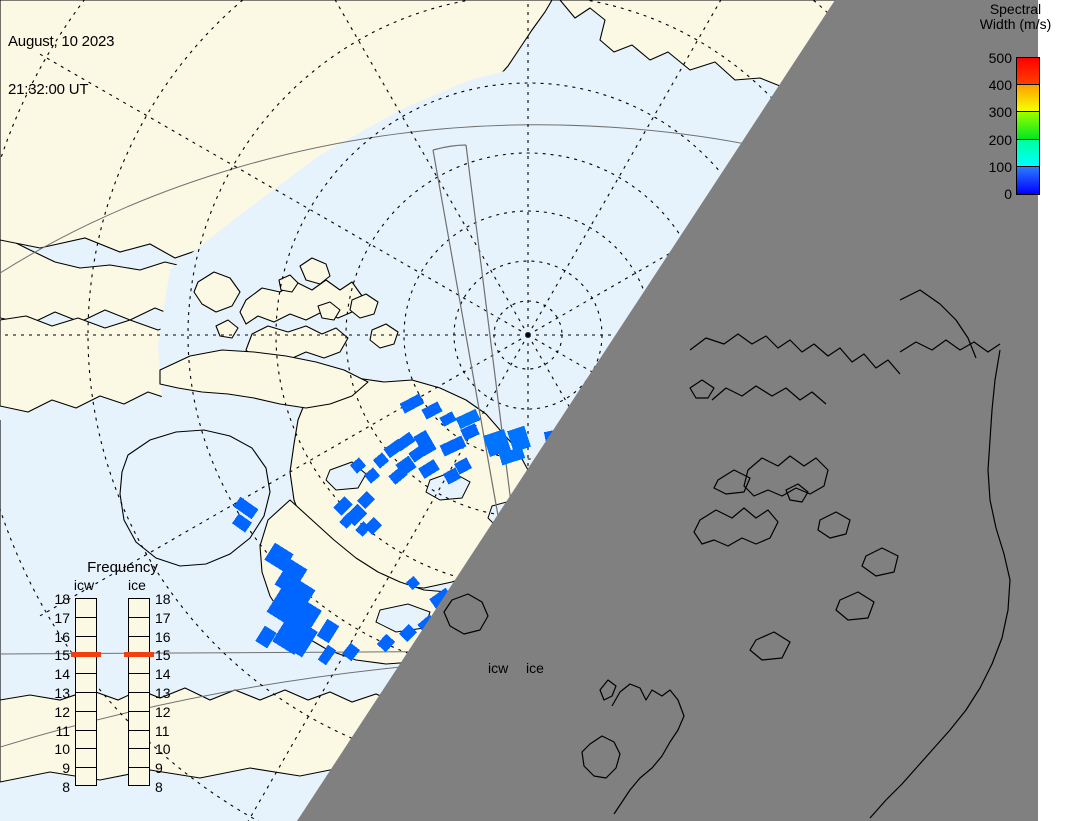  I want to click on frequency-tick-left-17: 17, so click(62, 617).